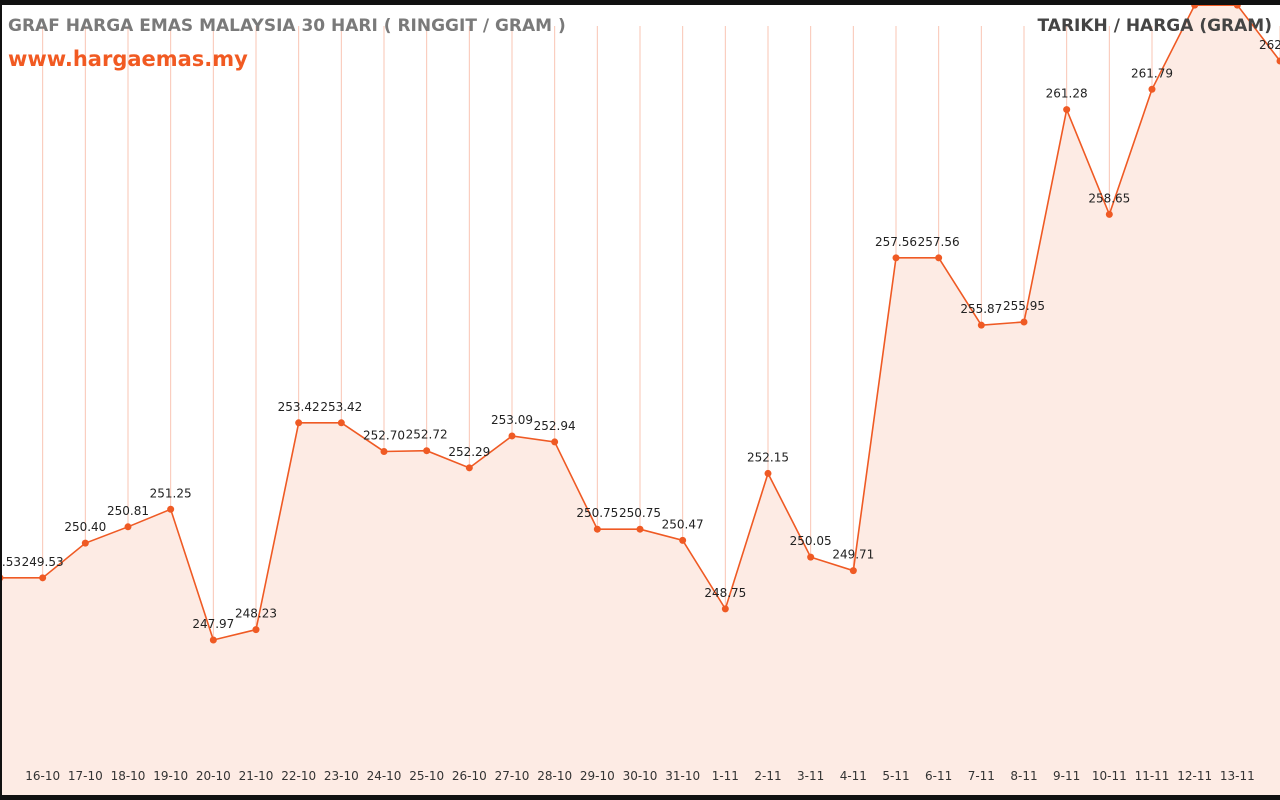  Describe the element at coordinates (85, 527) in the screenshot. I see `value-label: 250.40` at that location.